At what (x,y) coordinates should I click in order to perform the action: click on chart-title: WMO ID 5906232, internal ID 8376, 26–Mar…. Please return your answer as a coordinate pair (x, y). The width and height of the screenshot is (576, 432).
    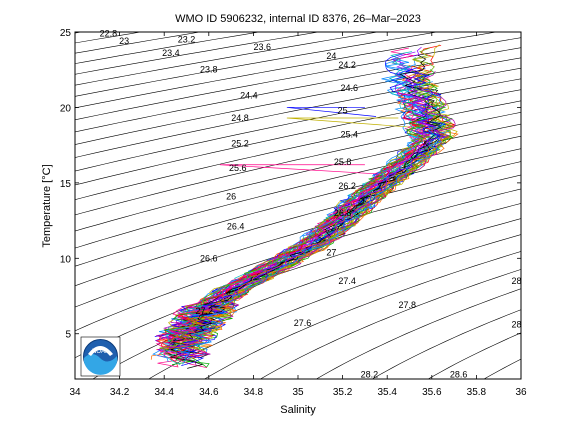
    Looking at the image, I should click on (298, 19).